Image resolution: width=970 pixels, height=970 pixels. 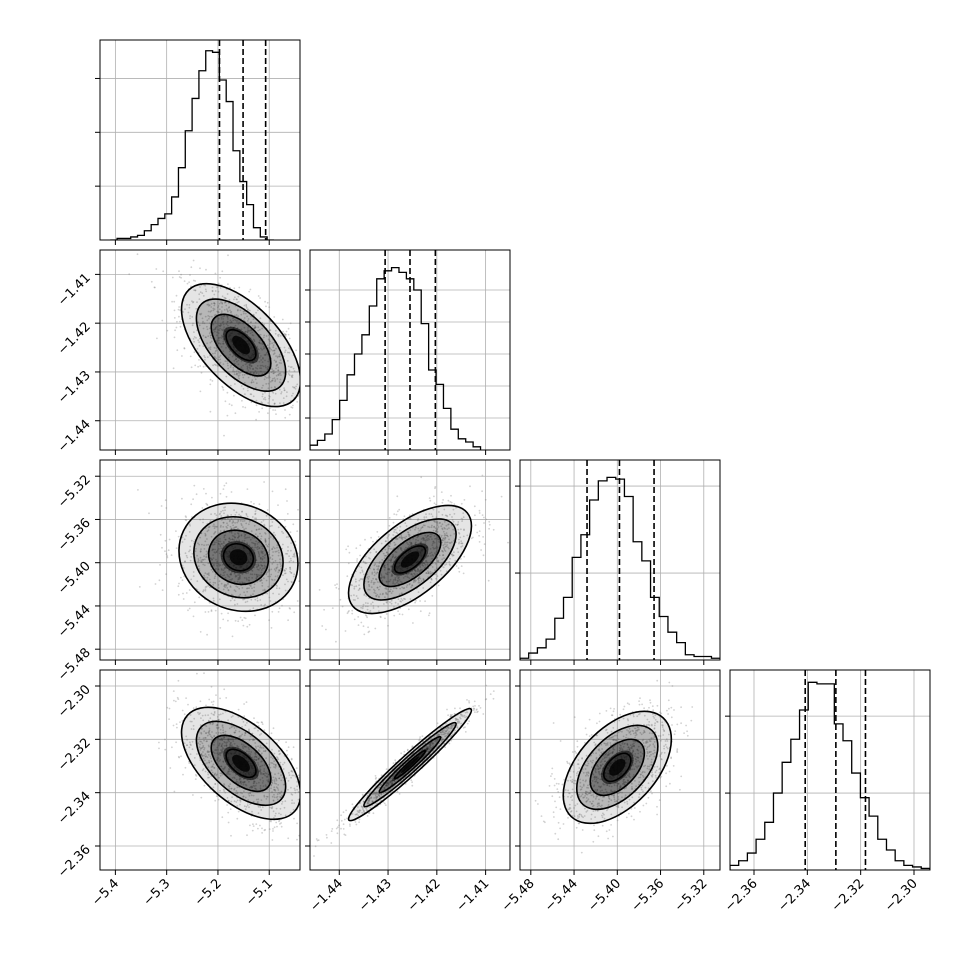 I want to click on gridlines, so click(x=200, y=140).